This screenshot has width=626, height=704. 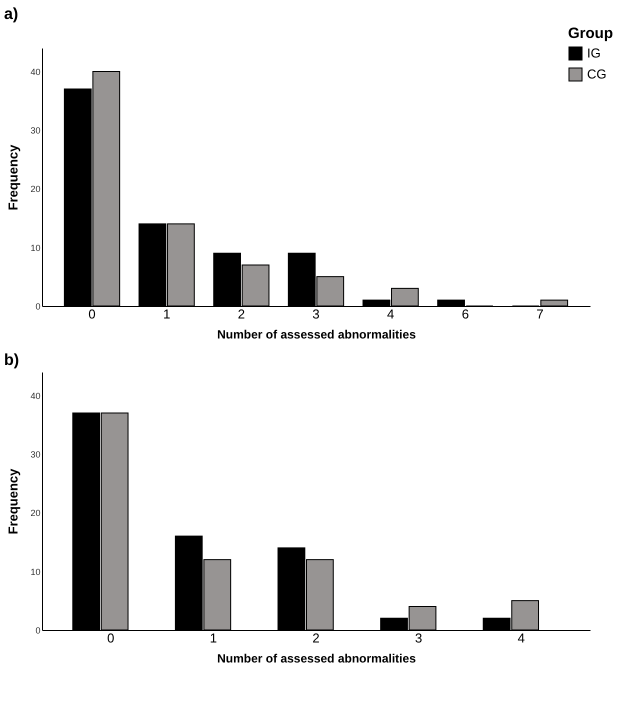 What do you see at coordinates (590, 33) in the screenshot?
I see `legend-title: Group` at bounding box center [590, 33].